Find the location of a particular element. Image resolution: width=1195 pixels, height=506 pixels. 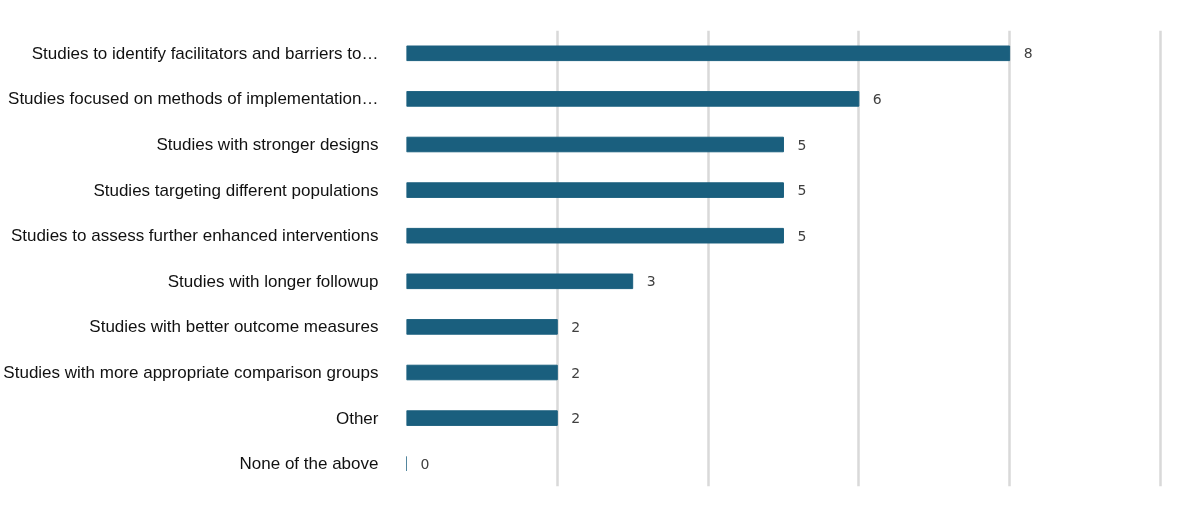

data-label: 0 is located at coordinates (425, 463).